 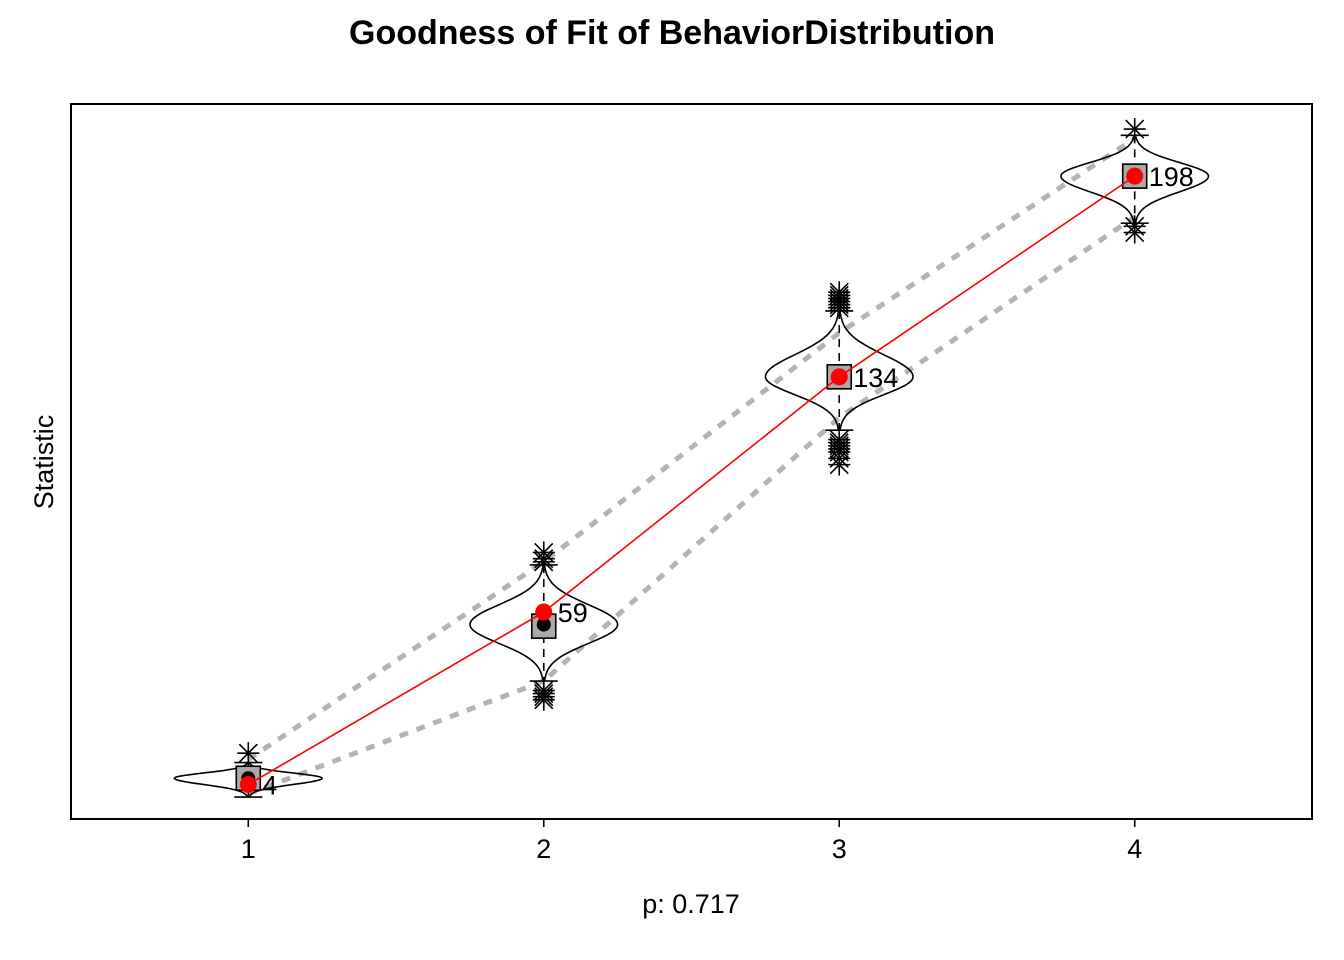 What do you see at coordinates (543, 849) in the screenshot?
I see `x-tick-label-2: 2` at bounding box center [543, 849].